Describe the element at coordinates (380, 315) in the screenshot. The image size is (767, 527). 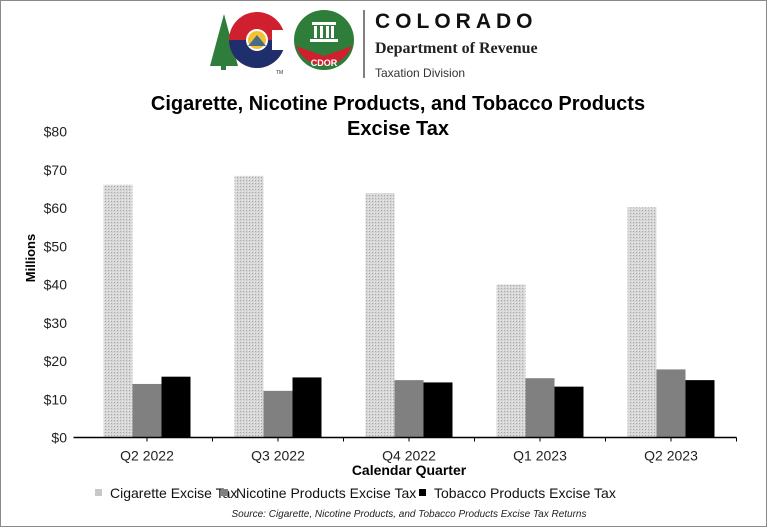
I see `bar-cigarette-excise-tax-q4-2022` at that location.